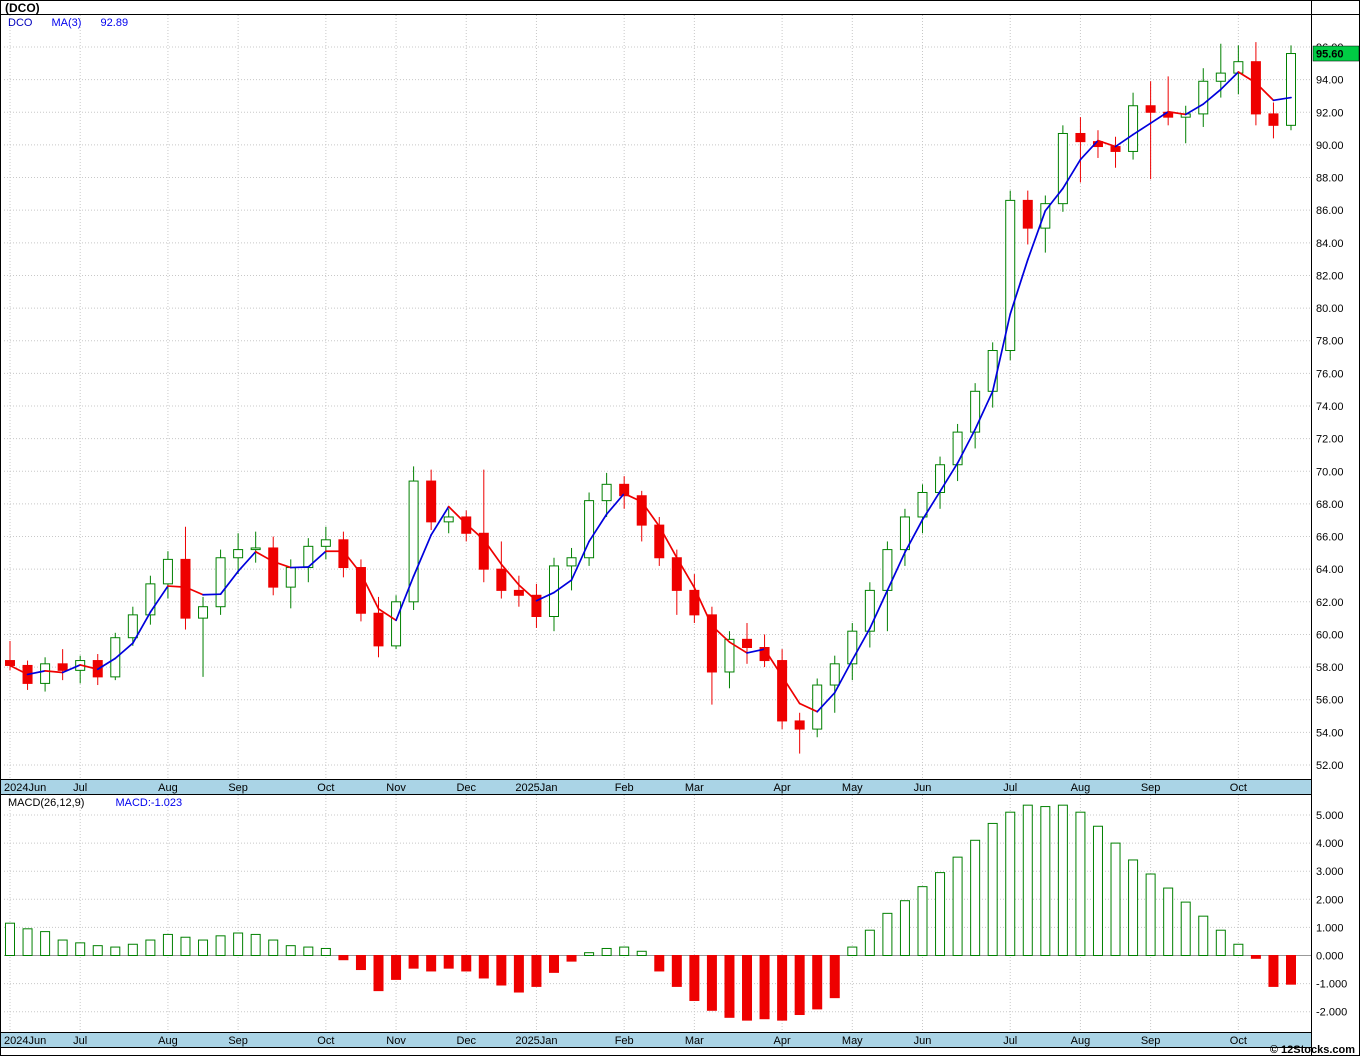 The height and width of the screenshot is (1056, 1360). What do you see at coordinates (1330, 872) in the screenshot?
I see `macd-tick-label: 3.000` at bounding box center [1330, 872].